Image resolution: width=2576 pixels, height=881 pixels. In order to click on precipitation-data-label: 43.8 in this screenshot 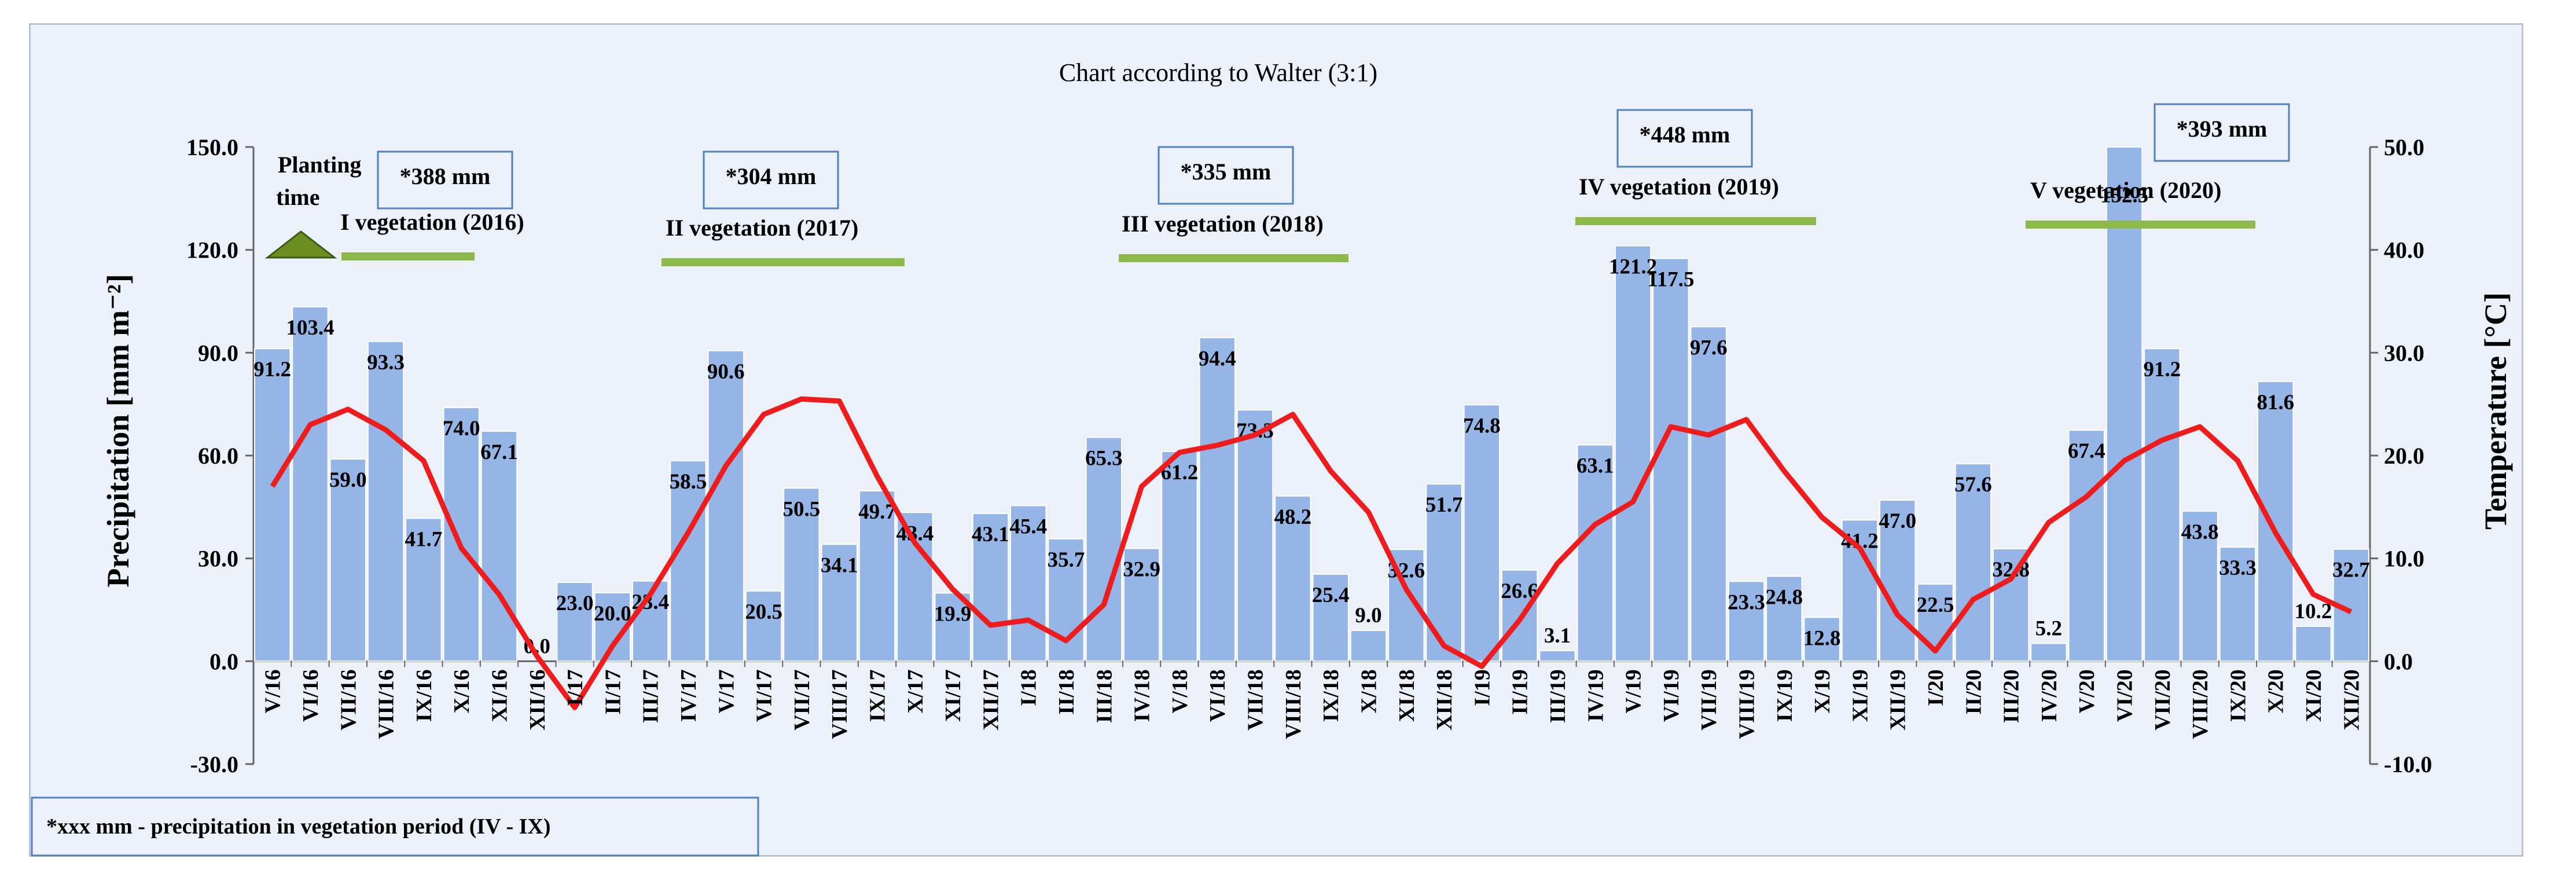, I will do `click(2200, 532)`.